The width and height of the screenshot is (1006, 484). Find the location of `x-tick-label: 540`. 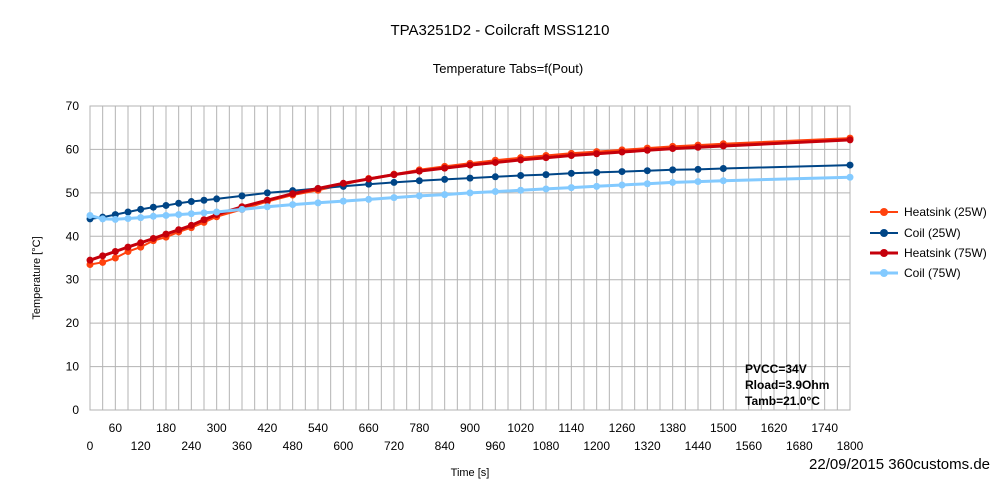

x-tick-label: 540 is located at coordinates (318, 428).